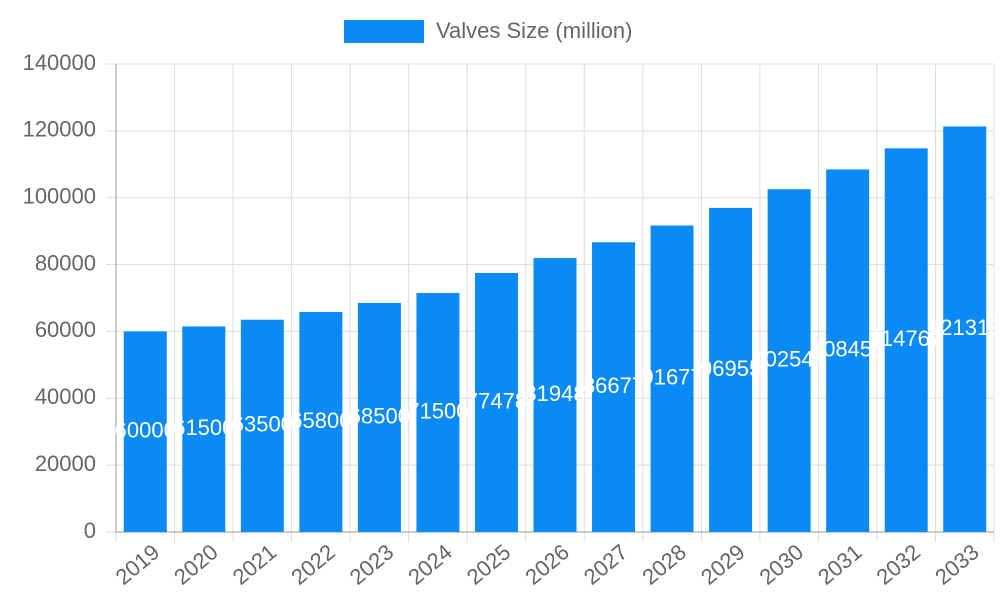  Describe the element at coordinates (313, 564) in the screenshot. I see `x-tick-label: 2022` at that location.